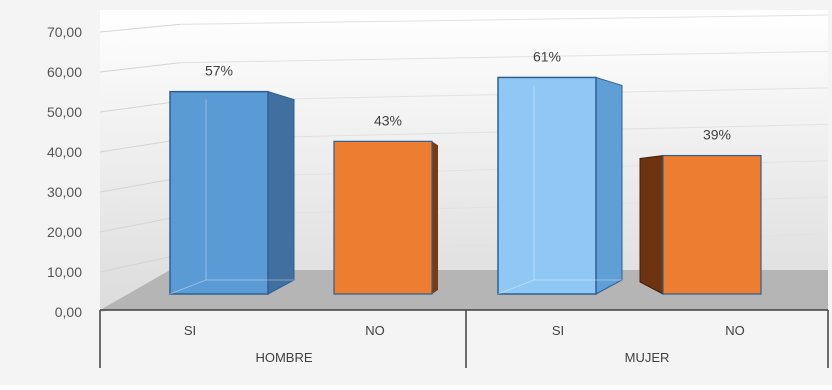 This screenshot has height=390, width=832. What do you see at coordinates (64, 192) in the screenshot?
I see `y-tick-label: 30,00` at bounding box center [64, 192].